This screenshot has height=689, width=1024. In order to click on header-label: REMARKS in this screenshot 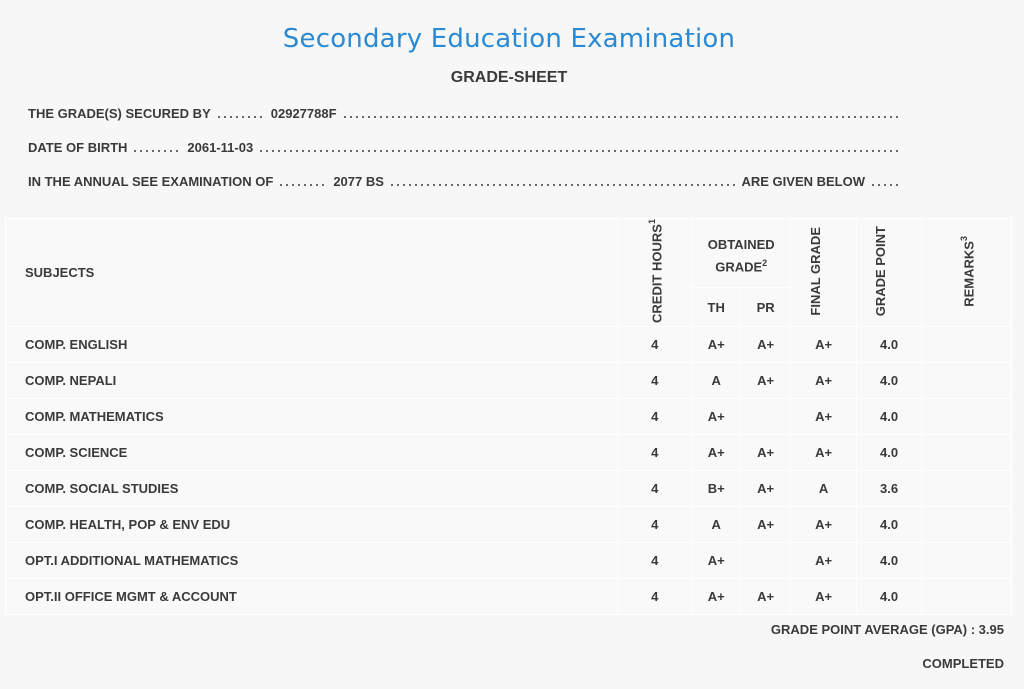, I will do `click(969, 273)`.